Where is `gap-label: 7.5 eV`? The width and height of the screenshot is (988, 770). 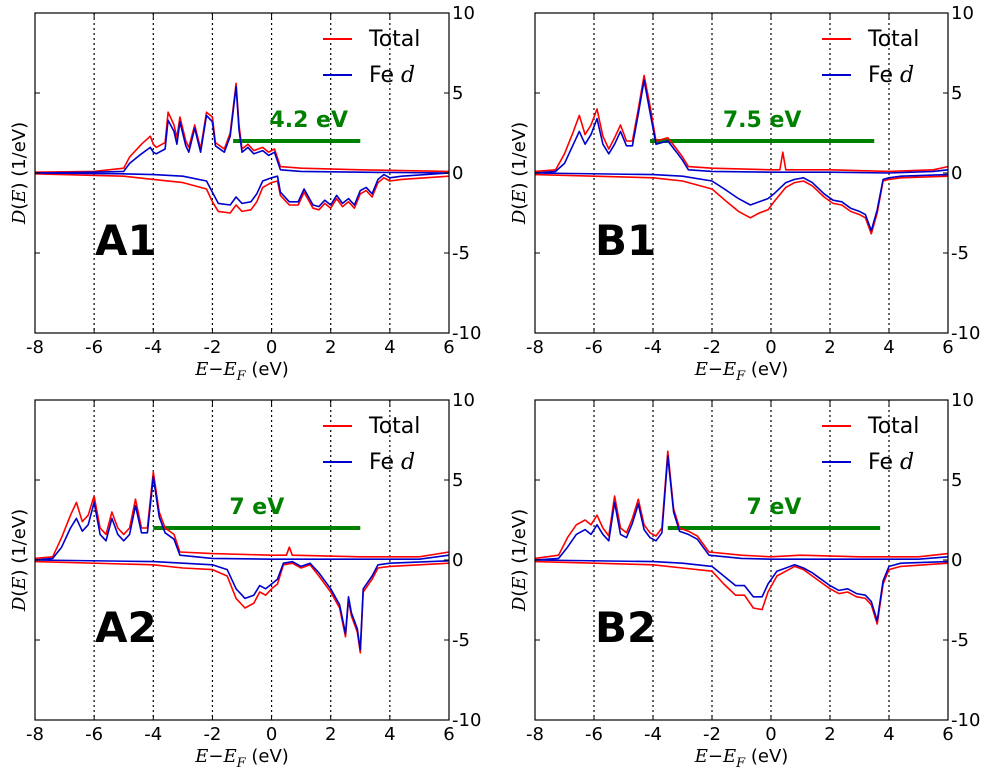
gap-label: 7.5 eV is located at coordinates (762, 120).